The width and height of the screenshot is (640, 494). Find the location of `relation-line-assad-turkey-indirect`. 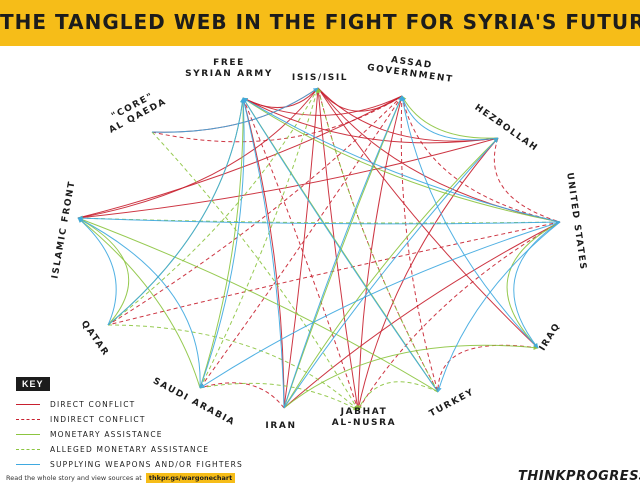

relation-line-assad-turkey-indirect is located at coordinates (419, 244).